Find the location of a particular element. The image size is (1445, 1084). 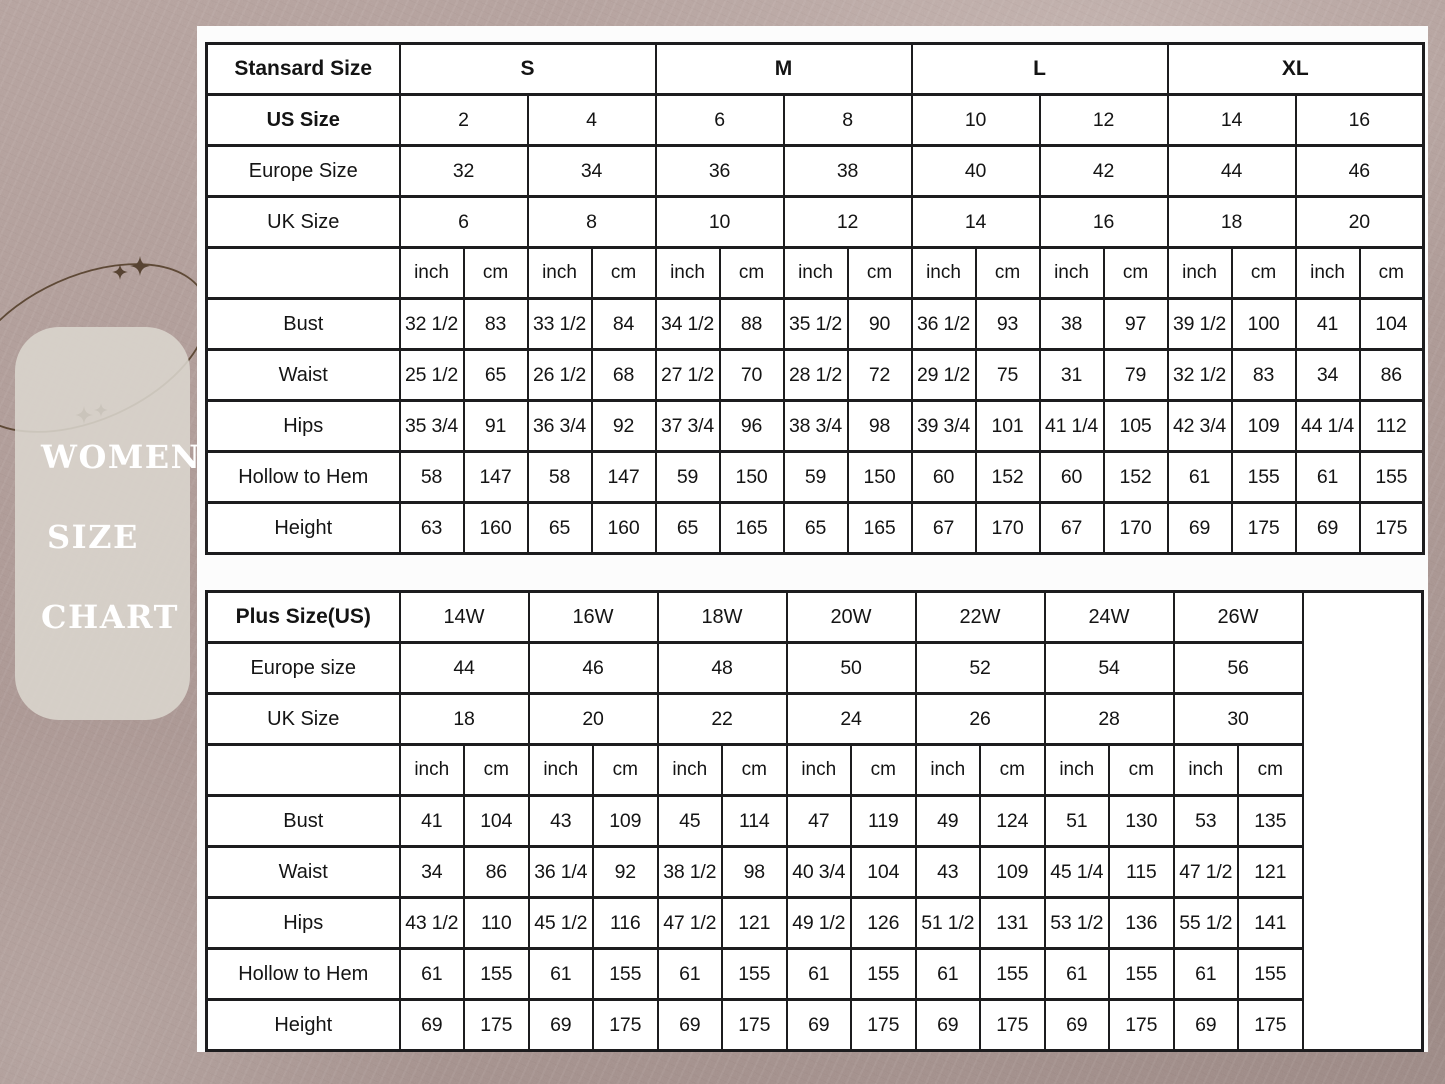

value-cell: 119 is located at coordinates (883, 821).